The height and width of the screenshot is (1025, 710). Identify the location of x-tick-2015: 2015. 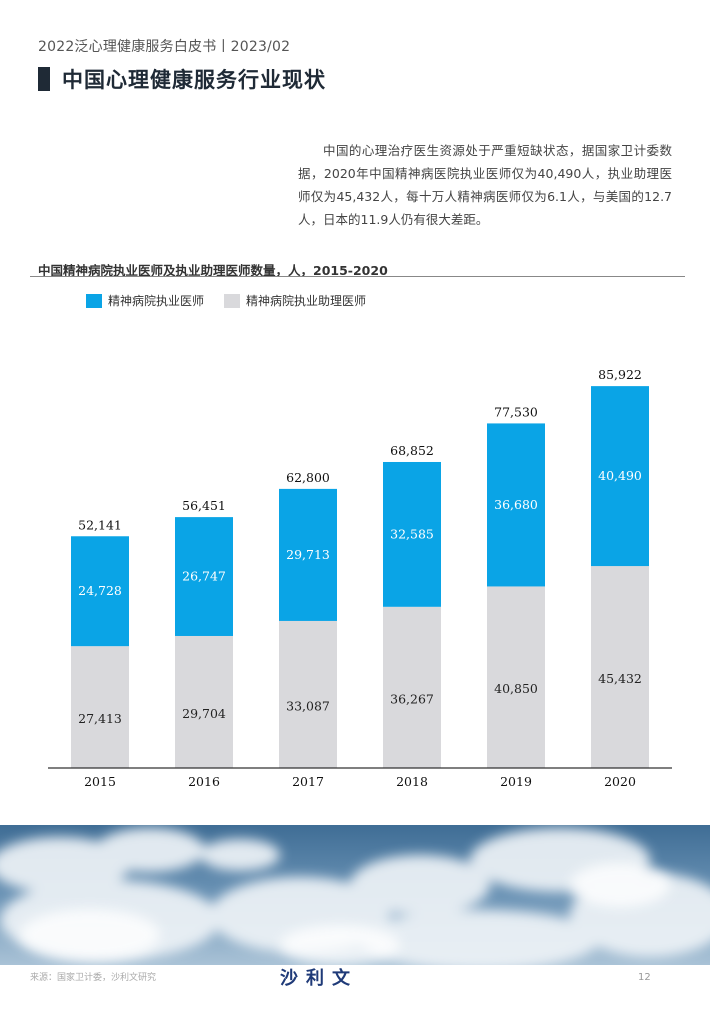
(100, 781).